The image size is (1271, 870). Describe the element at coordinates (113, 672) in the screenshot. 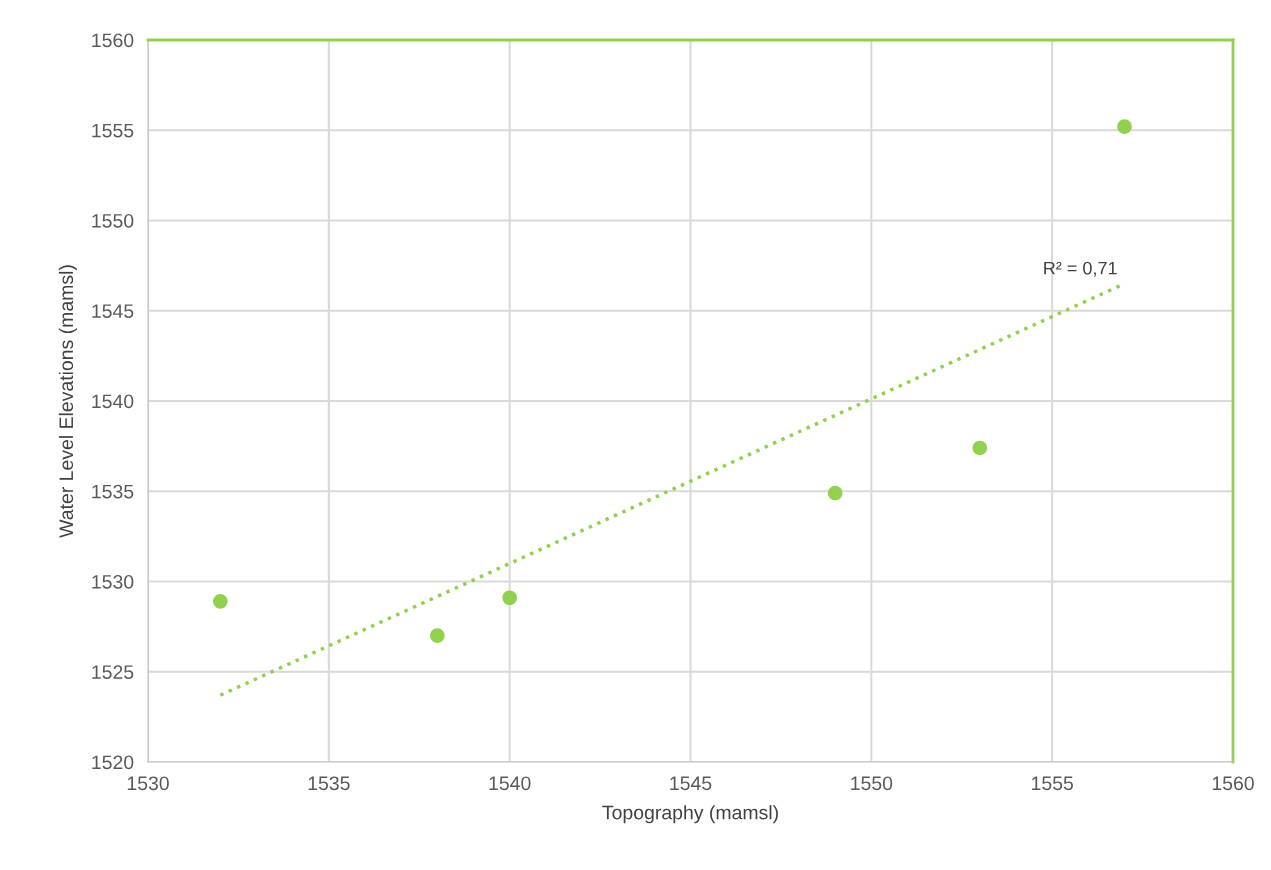

I see `y-tick-label: 1525` at that location.